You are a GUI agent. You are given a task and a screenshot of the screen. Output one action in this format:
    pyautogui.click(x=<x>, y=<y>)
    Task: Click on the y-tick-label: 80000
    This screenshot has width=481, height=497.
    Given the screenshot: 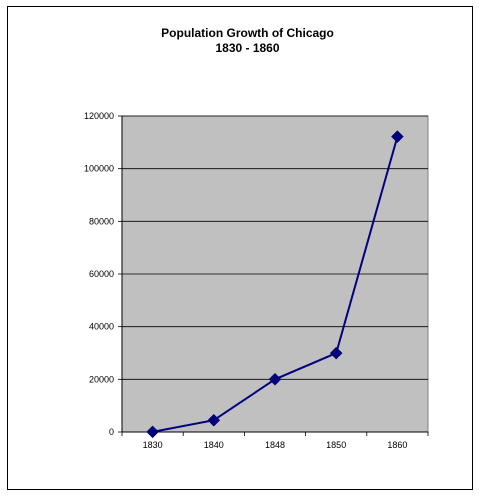 What is the action you would take?
    pyautogui.click(x=101, y=221)
    